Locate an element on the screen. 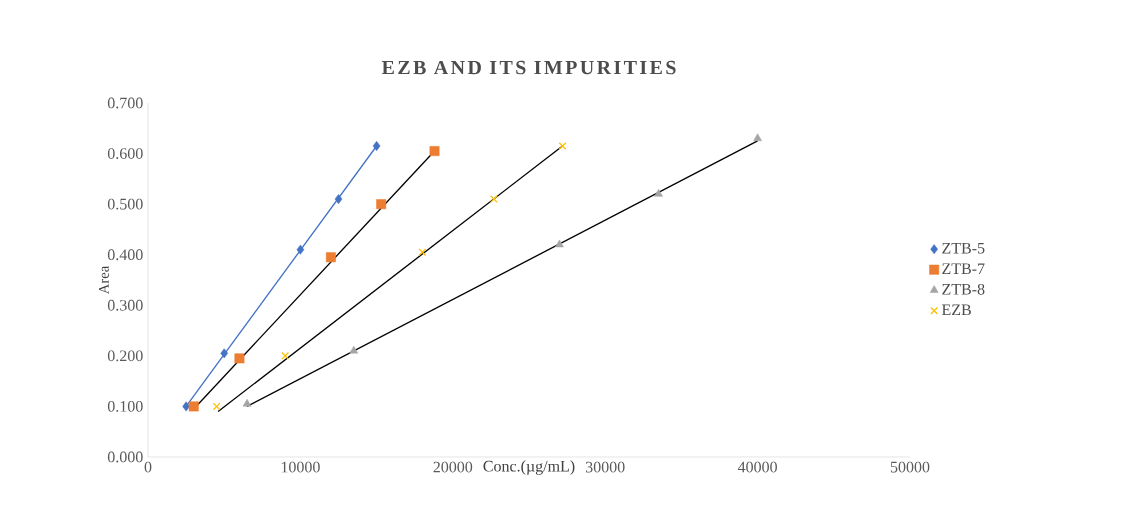 The width and height of the screenshot is (1139, 507). y-tick-label: 0.500 is located at coordinates (125, 204).